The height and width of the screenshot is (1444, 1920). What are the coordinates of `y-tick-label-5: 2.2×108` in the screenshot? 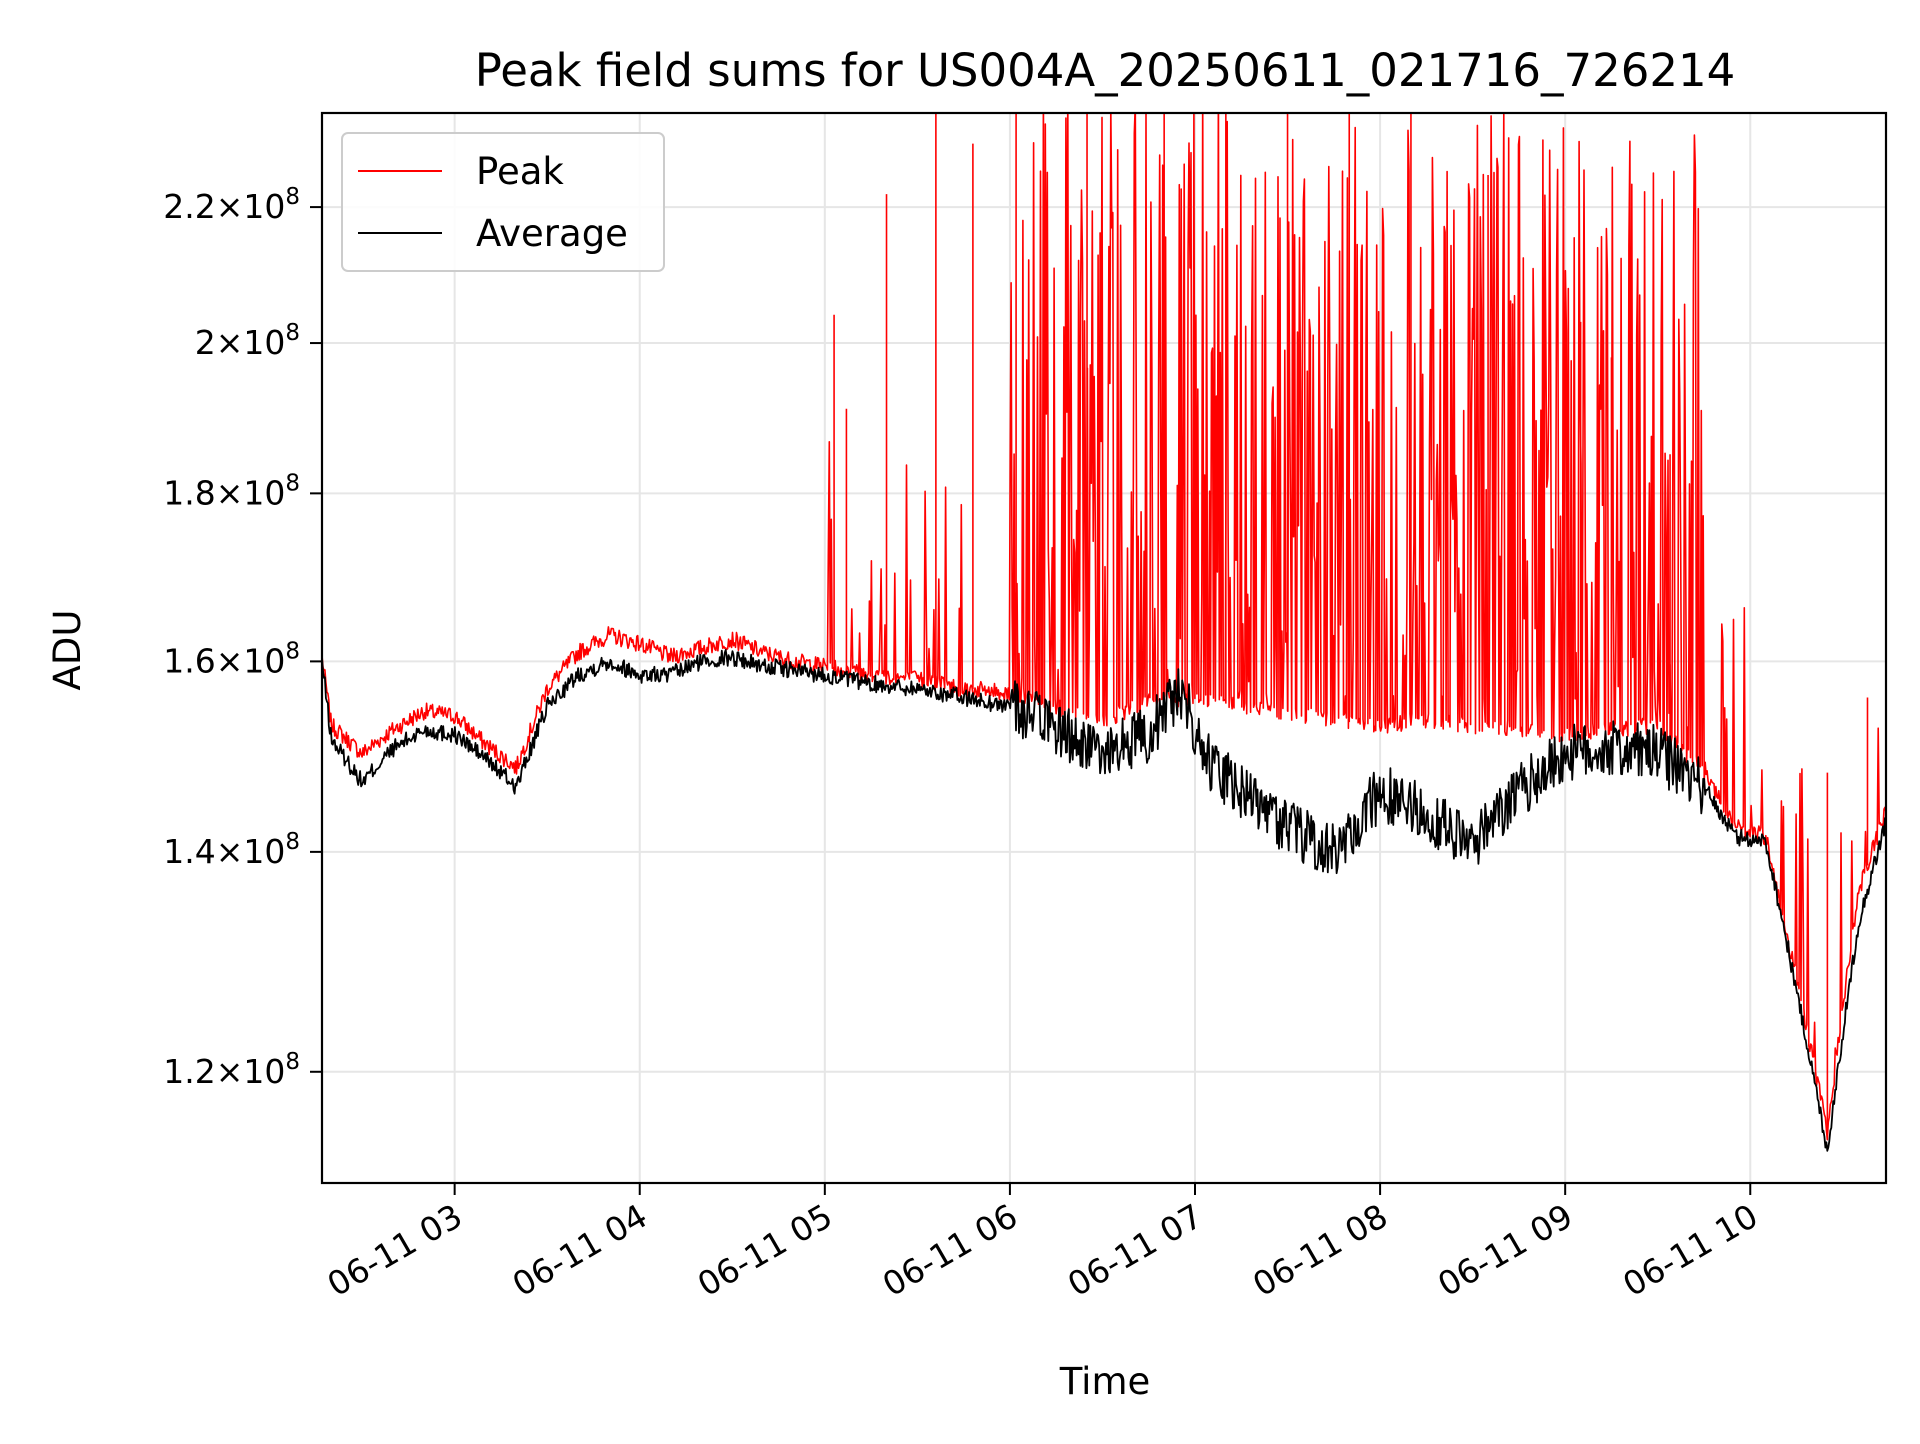 It's located at (231, 205).